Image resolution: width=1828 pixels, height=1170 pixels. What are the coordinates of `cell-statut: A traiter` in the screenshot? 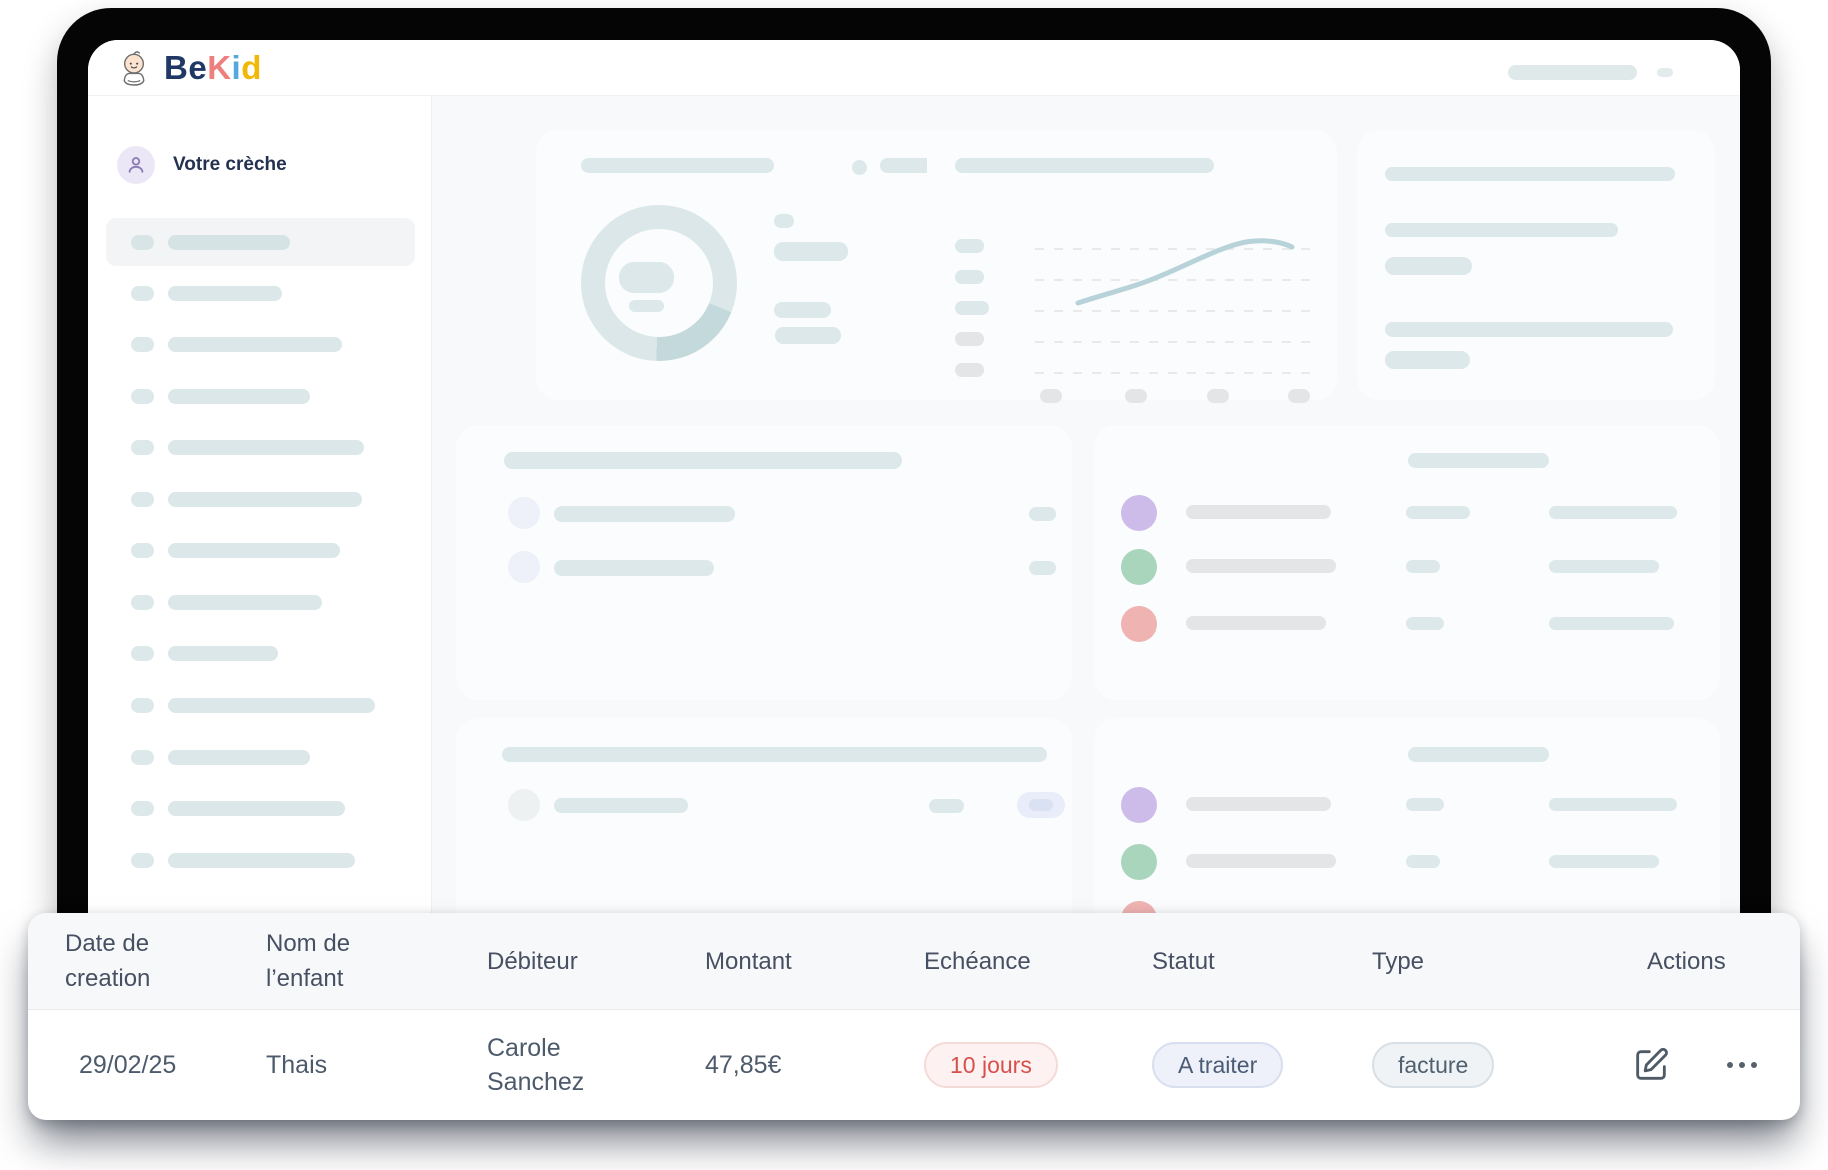 It's located at (1262, 1064).